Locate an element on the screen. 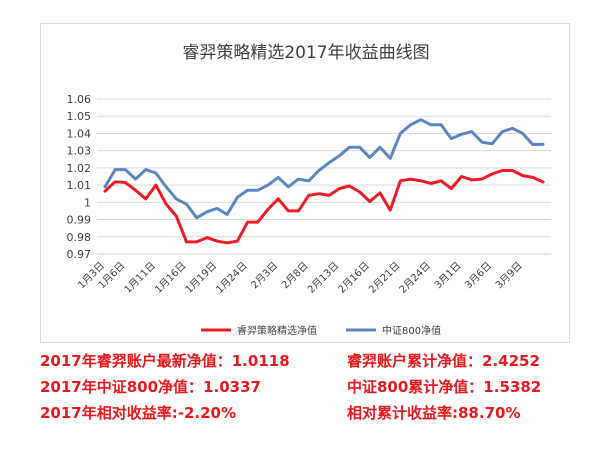 The image size is (613, 451). y-tick-label: 1.06 is located at coordinates (79, 99).